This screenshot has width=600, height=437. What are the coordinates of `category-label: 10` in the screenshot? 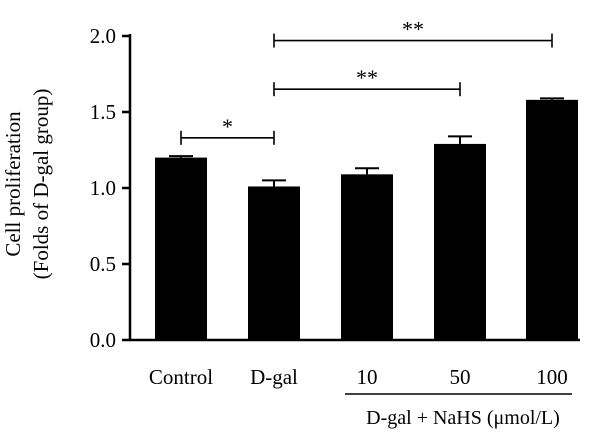 It's located at (367, 377).